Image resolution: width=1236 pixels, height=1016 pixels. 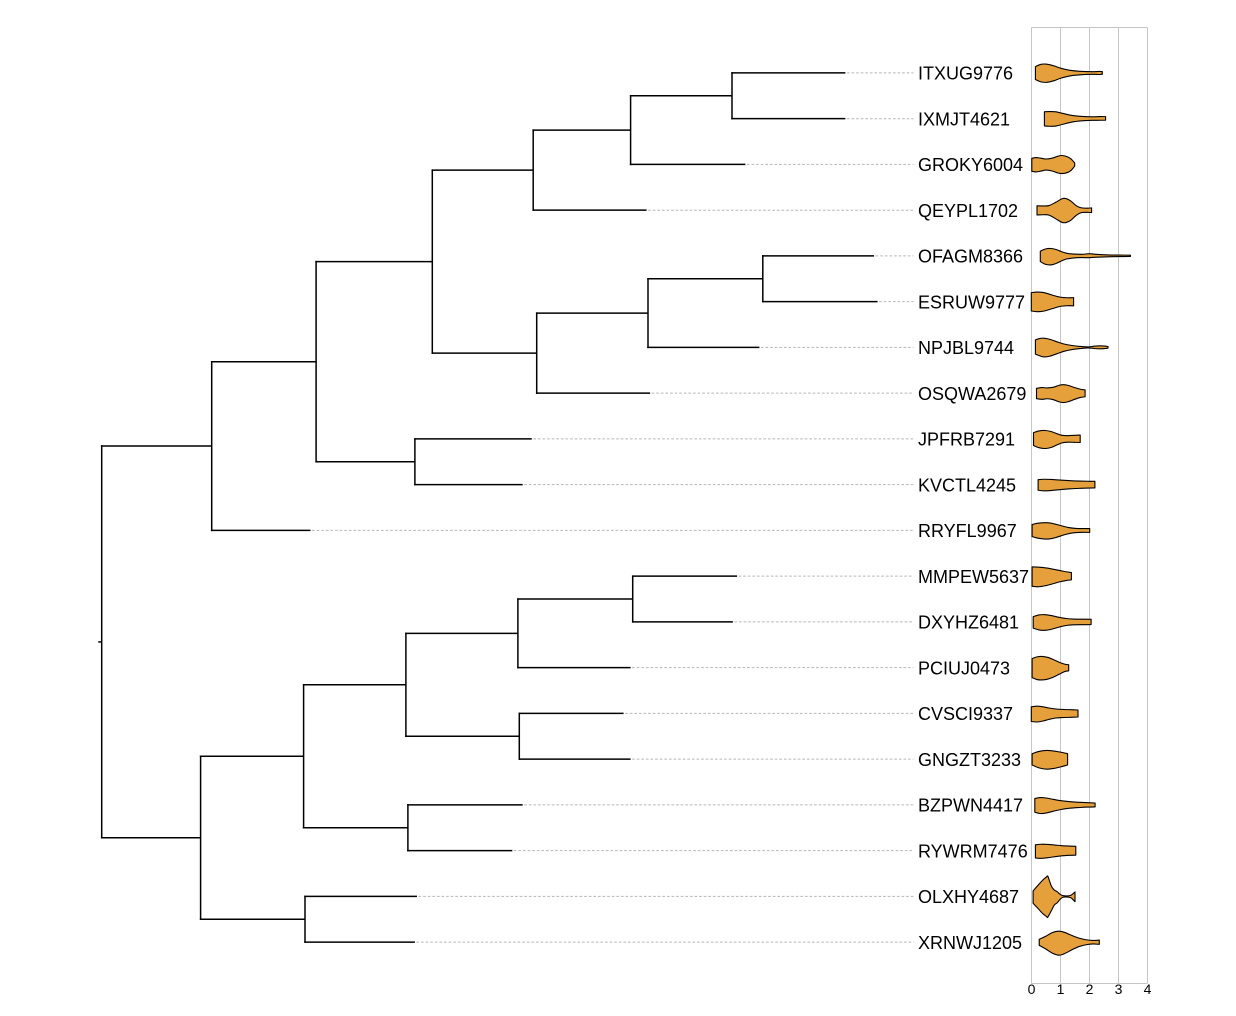 I want to click on svg-text: IXMJT4621, so click(x=964, y=119).